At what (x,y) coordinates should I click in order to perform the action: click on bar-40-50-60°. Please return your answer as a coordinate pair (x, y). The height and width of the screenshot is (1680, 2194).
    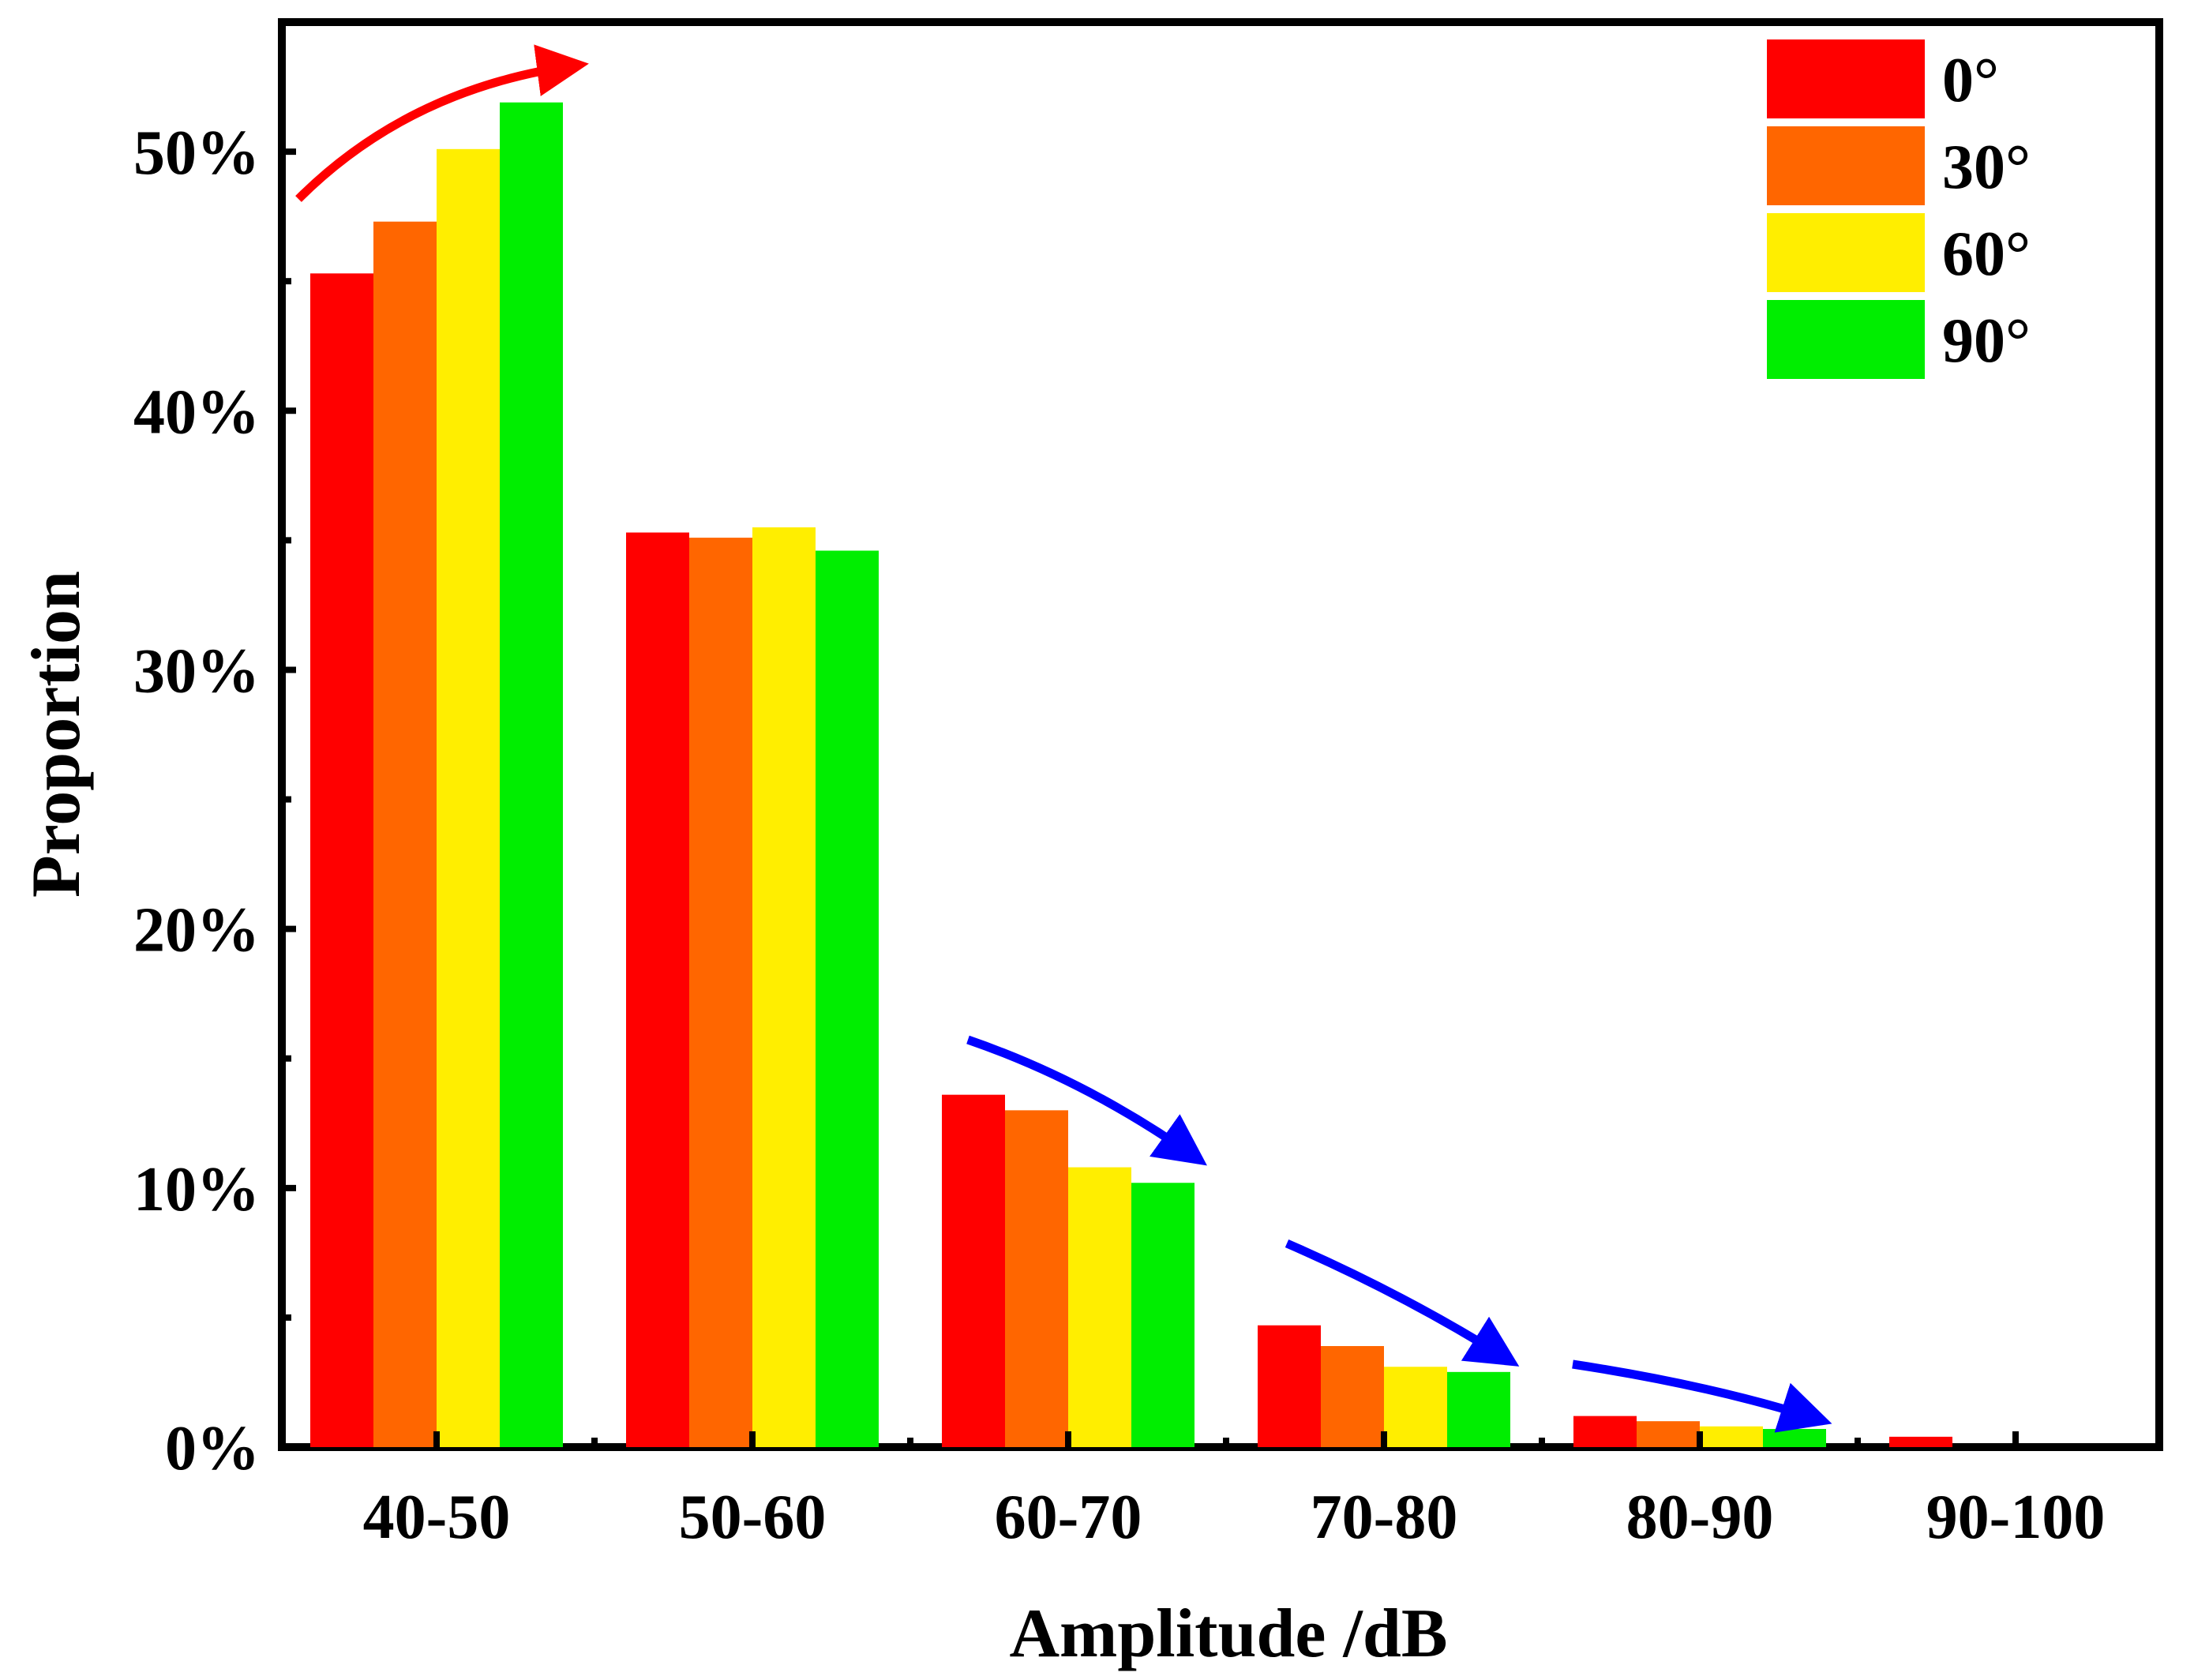
    Looking at the image, I should click on (469, 798).